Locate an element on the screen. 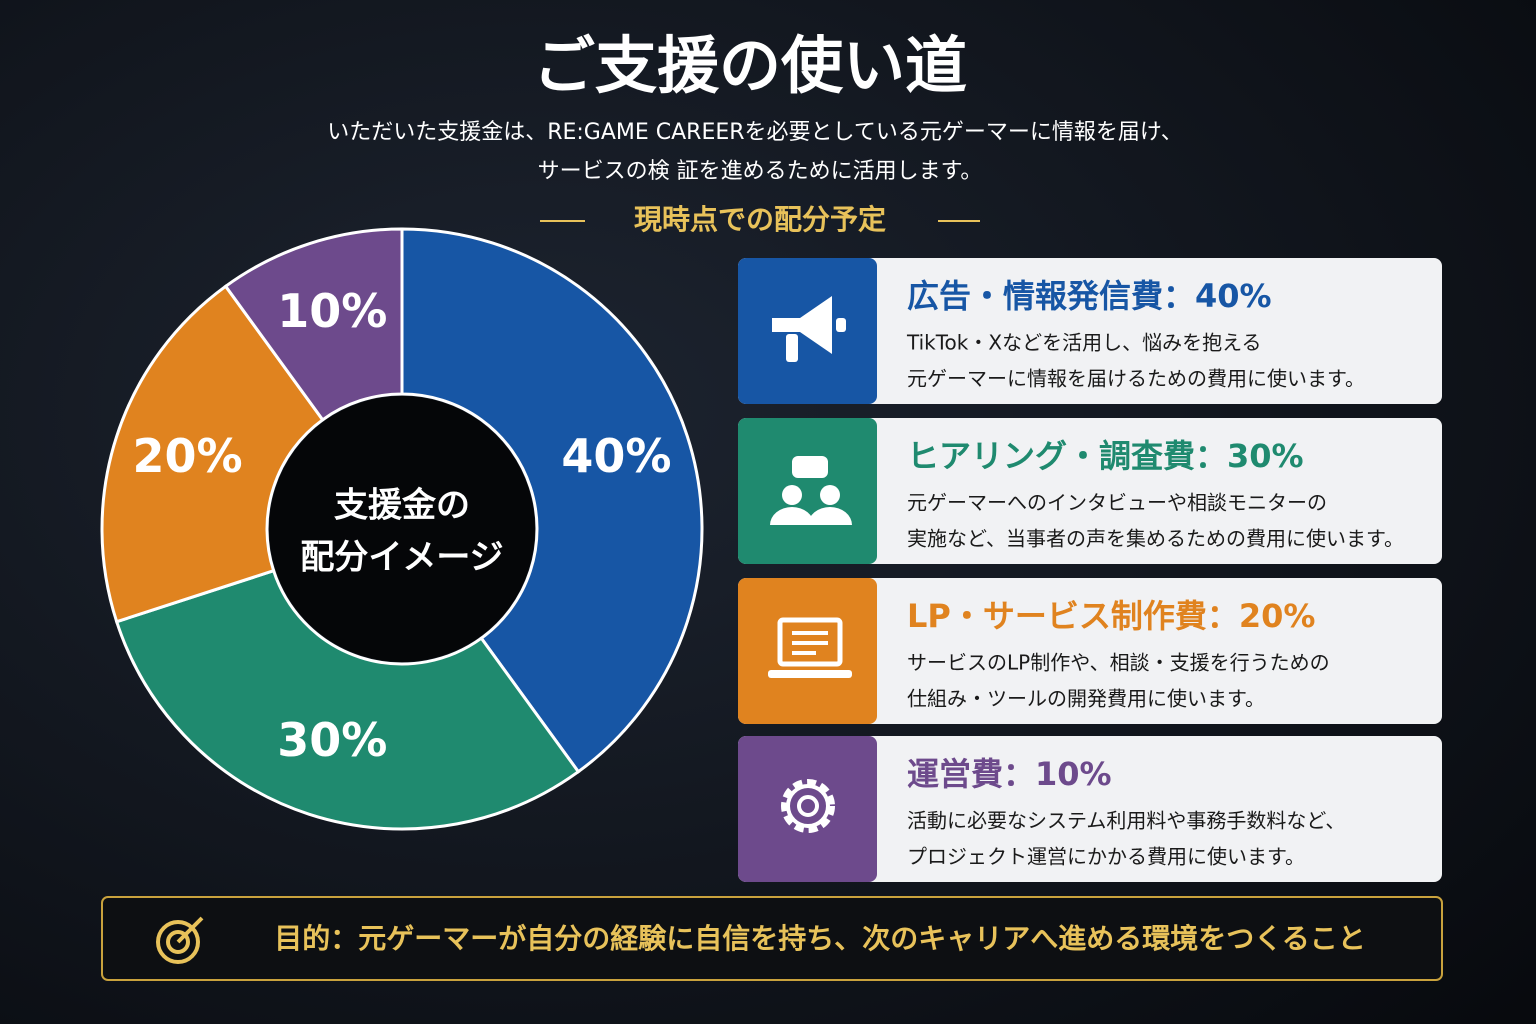 The height and width of the screenshot is (1024, 1536). card-text: 元ゲーマーに情報を届けるための費用に使います。 is located at coordinates (1136, 379).